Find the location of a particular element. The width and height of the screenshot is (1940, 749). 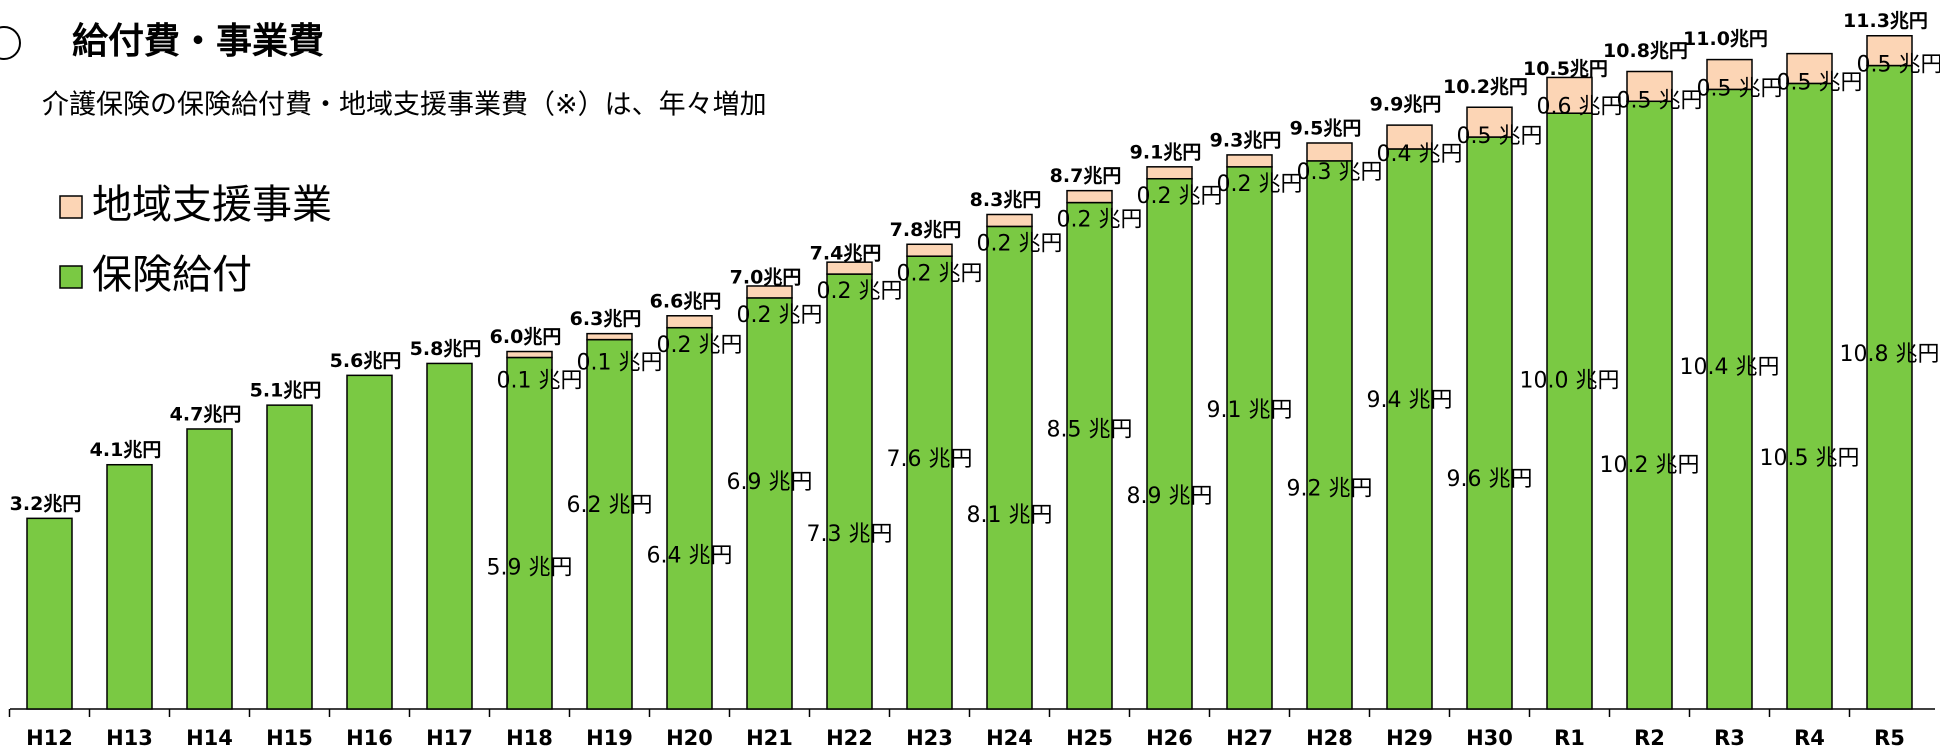

x-tick-label: H22 is located at coordinates (849, 737).